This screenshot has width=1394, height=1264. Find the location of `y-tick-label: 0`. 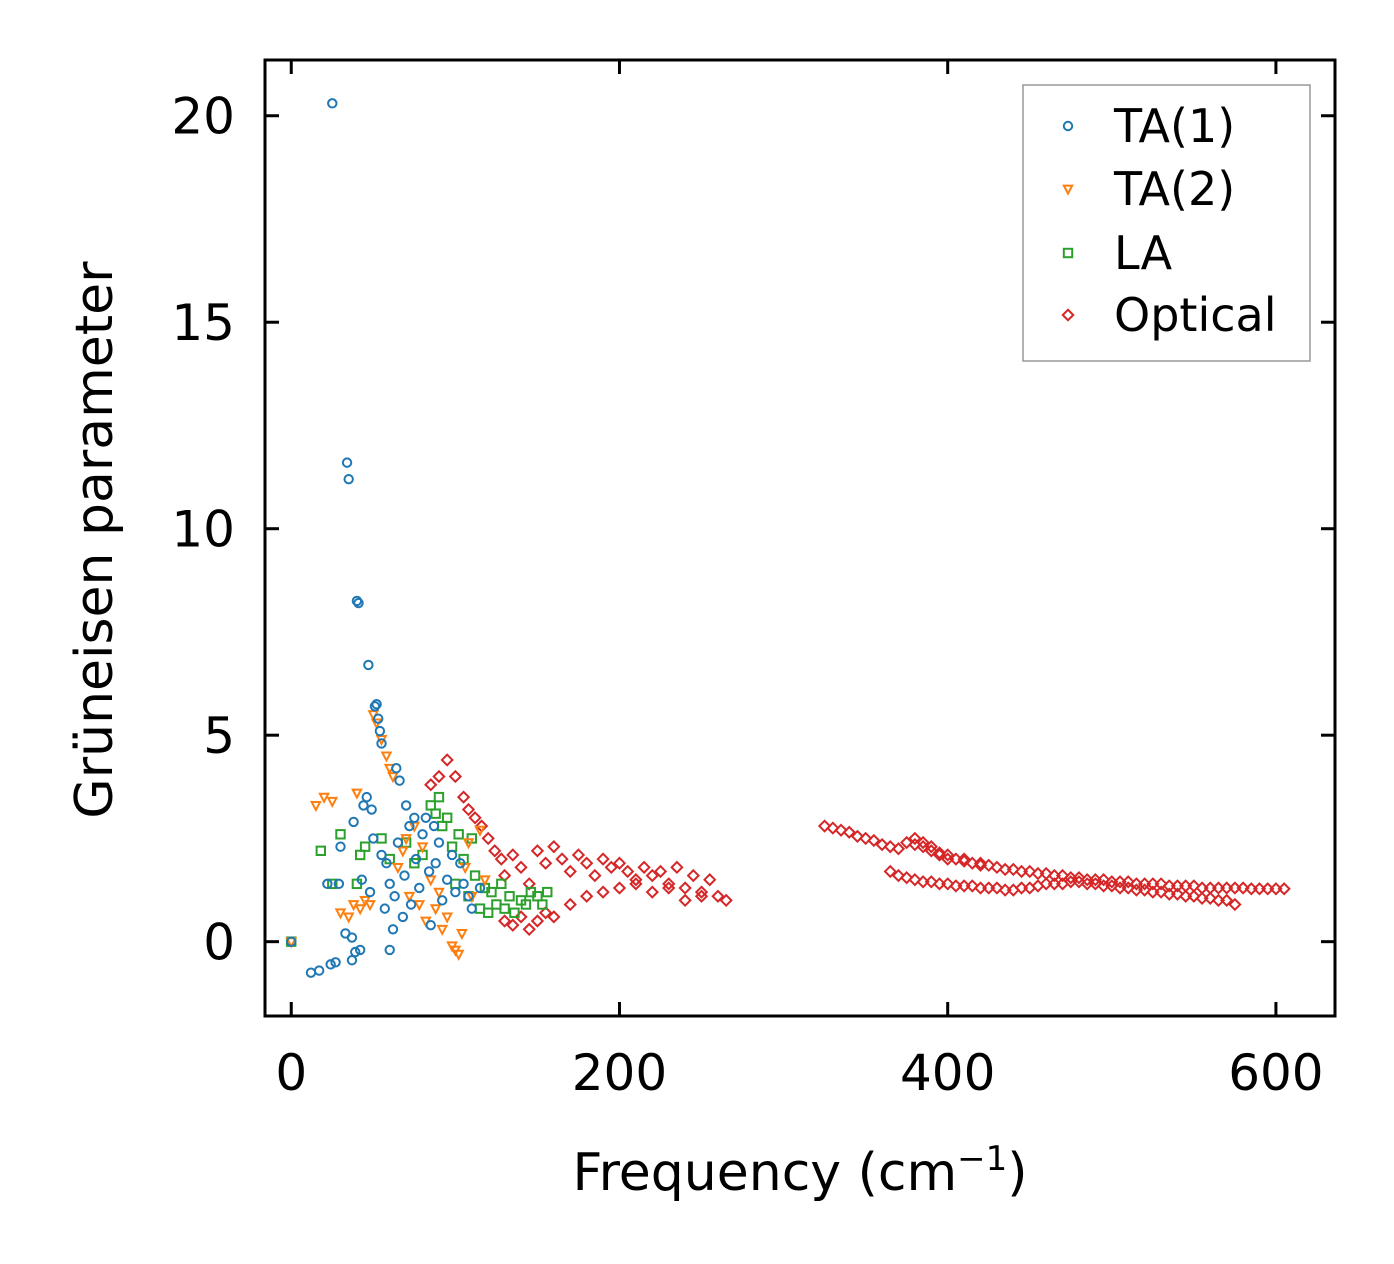

y-tick-label: 0 is located at coordinates (219, 943).